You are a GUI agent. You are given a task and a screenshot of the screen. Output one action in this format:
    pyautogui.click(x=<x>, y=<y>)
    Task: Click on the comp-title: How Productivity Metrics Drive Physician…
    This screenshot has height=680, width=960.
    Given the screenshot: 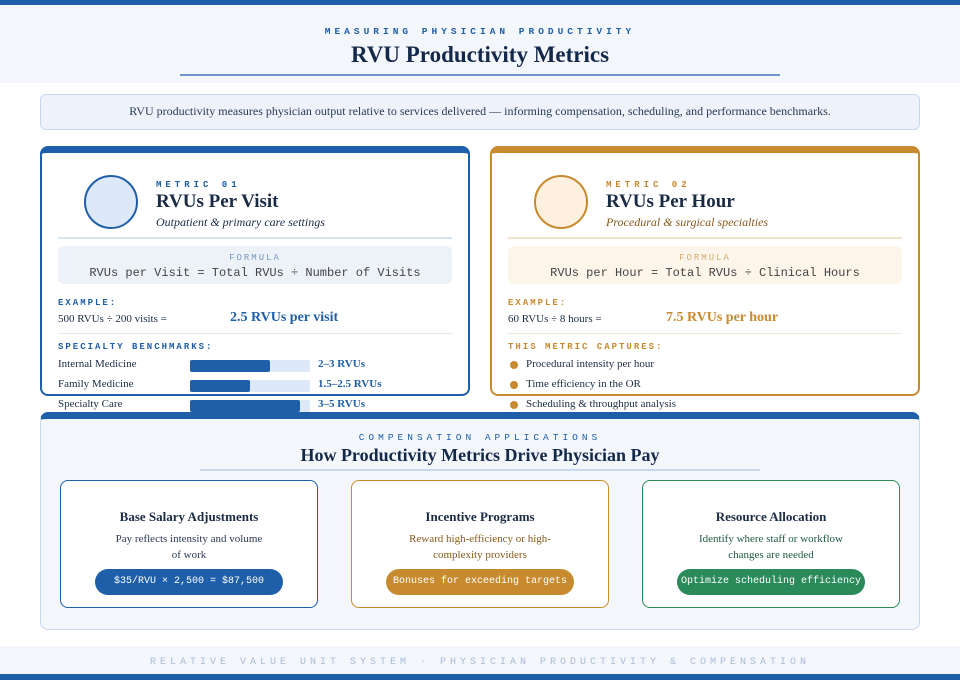 What is the action you would take?
    pyautogui.click(x=480, y=455)
    